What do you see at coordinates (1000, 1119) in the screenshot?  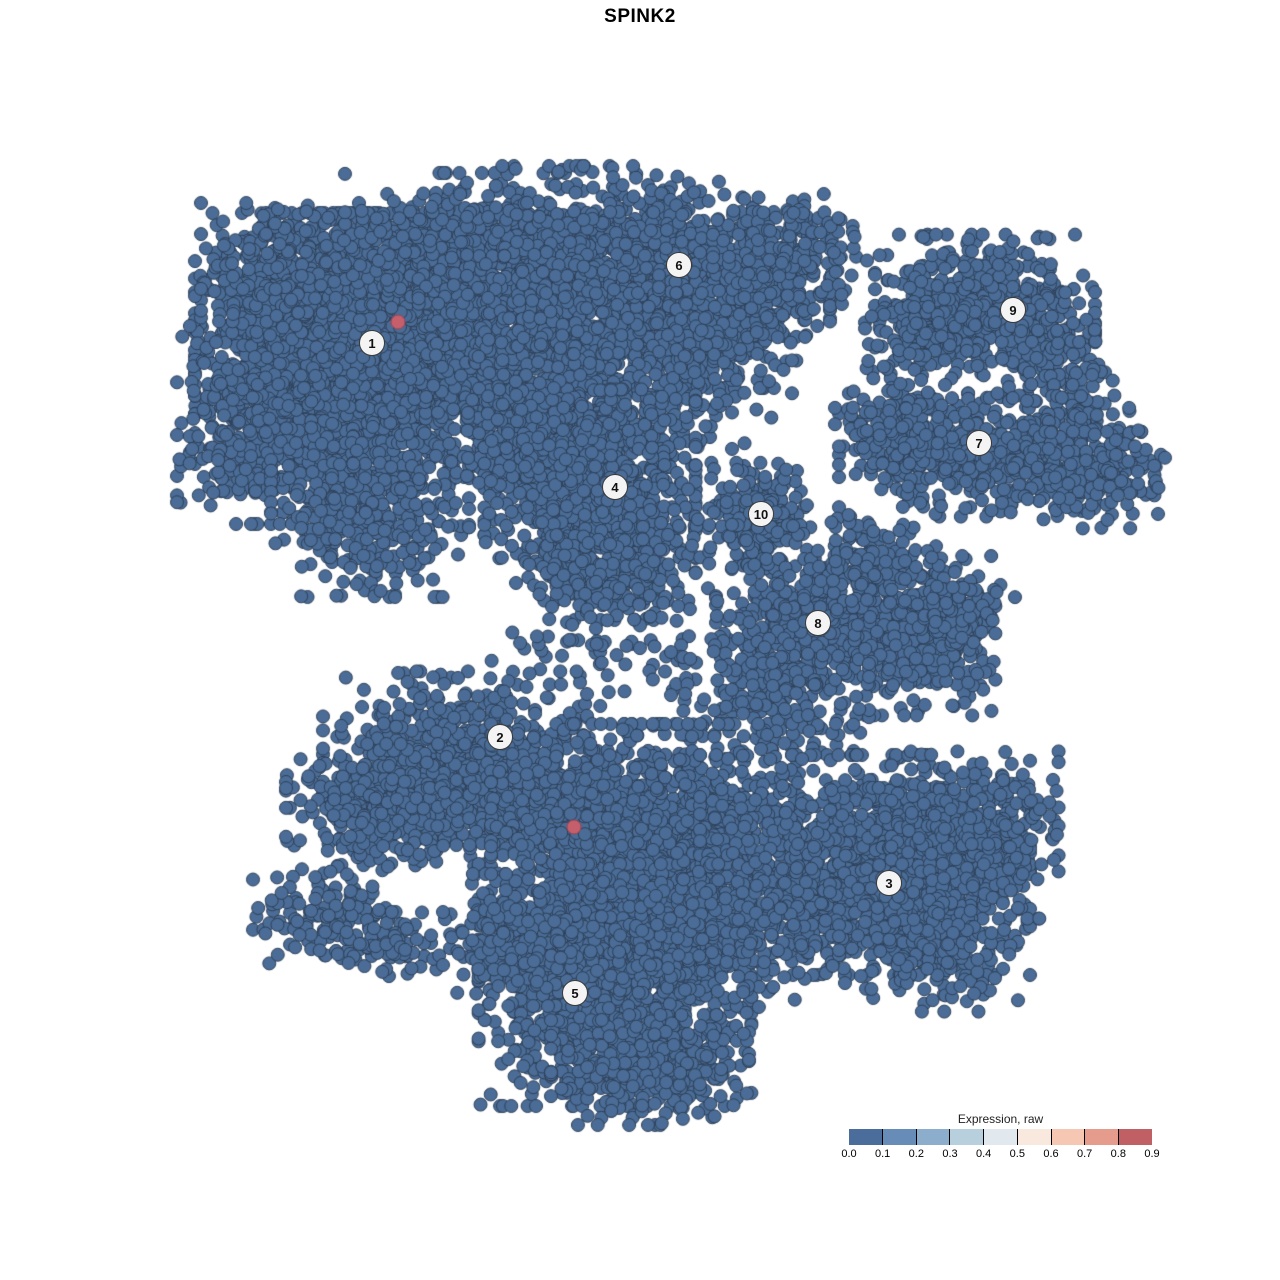 I see `legend-title: Expression, raw` at bounding box center [1000, 1119].